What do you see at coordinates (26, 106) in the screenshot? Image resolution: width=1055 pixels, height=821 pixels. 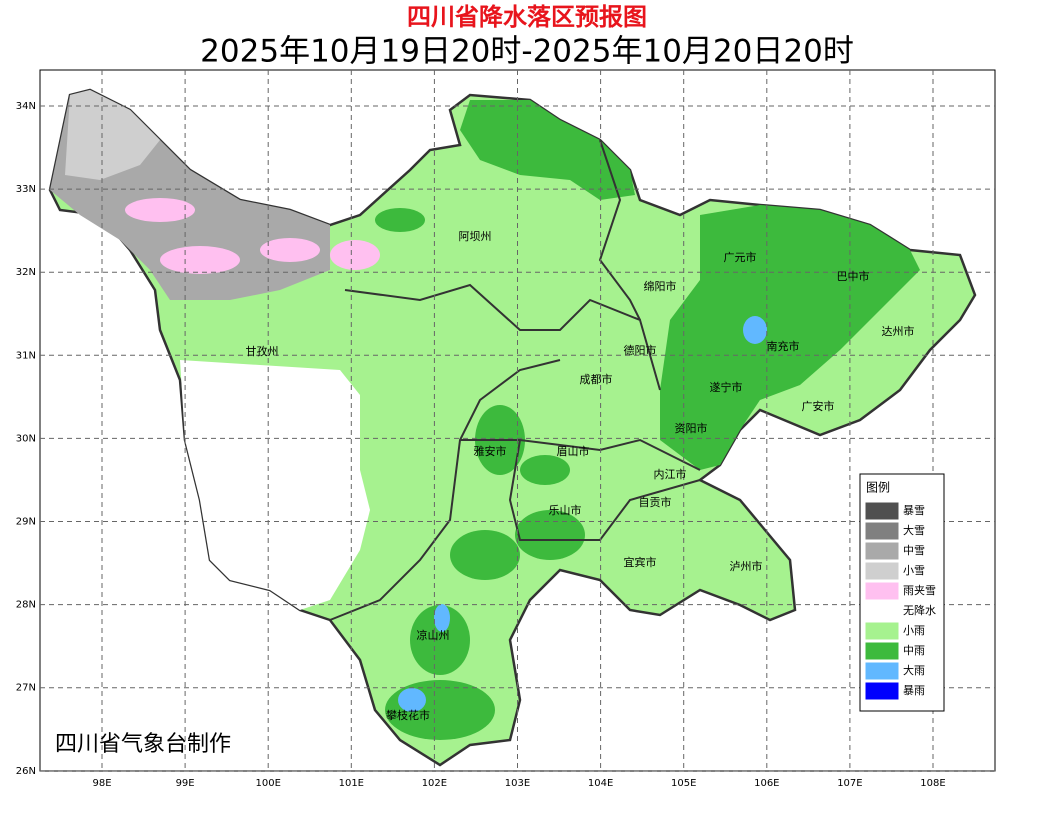 I see `lat-tick-label: 34N` at bounding box center [26, 106].